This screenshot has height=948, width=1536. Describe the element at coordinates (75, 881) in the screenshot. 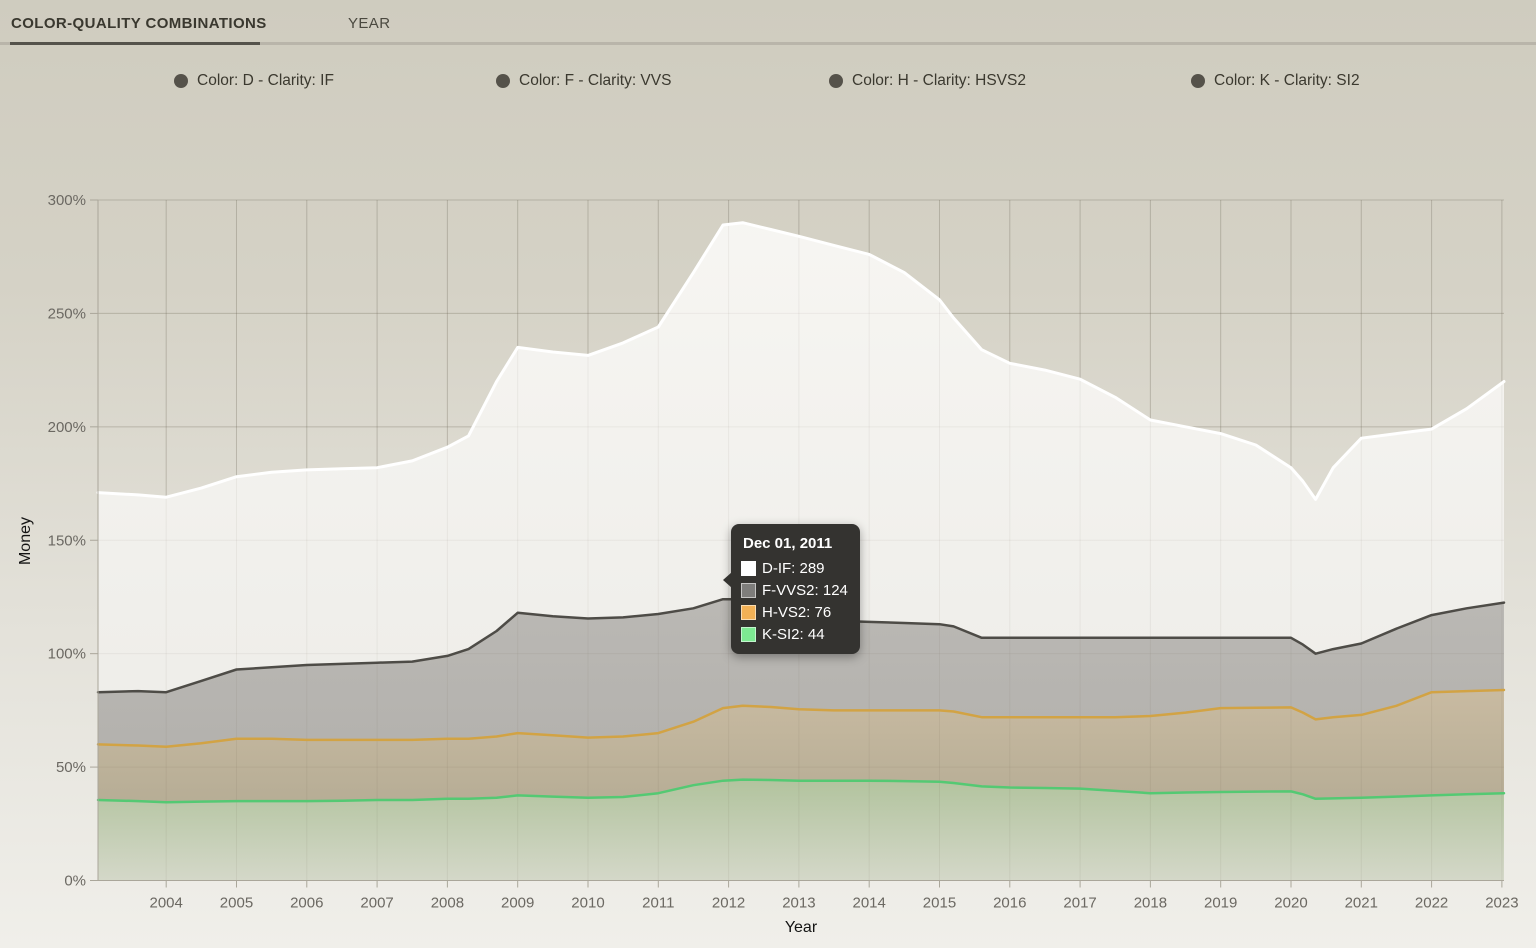

I see `y-tick-label: 0%` at that location.